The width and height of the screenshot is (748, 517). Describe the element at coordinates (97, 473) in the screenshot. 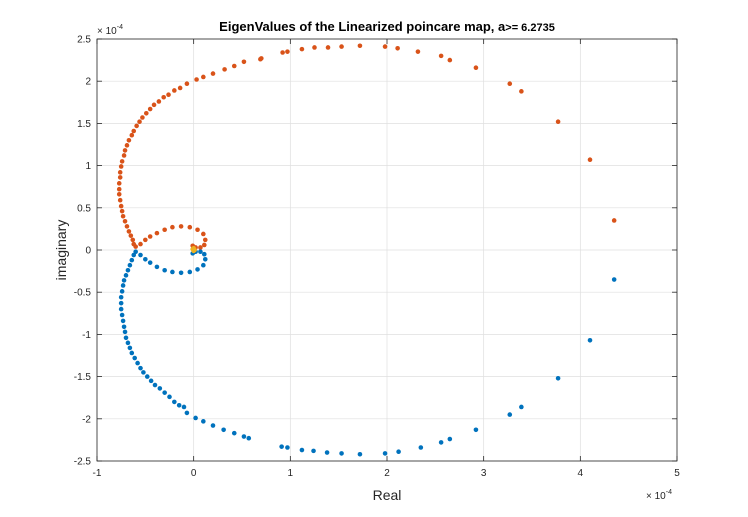

I see `x-tick-label-0: -1` at that location.